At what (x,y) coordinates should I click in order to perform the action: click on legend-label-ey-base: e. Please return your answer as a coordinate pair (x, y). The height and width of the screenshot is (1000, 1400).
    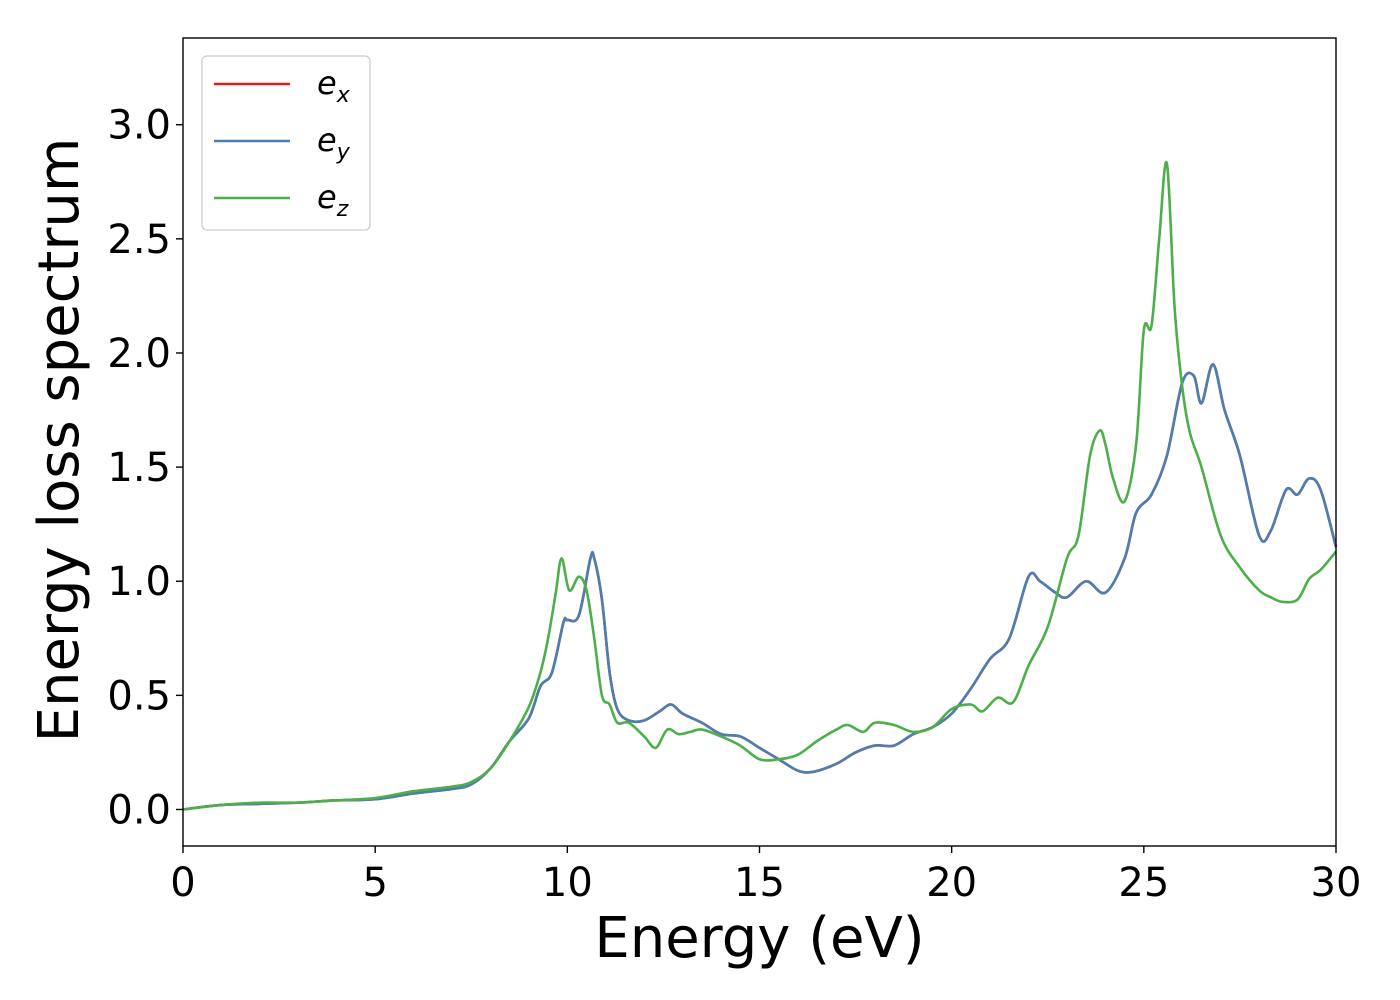
    Looking at the image, I should click on (327, 140).